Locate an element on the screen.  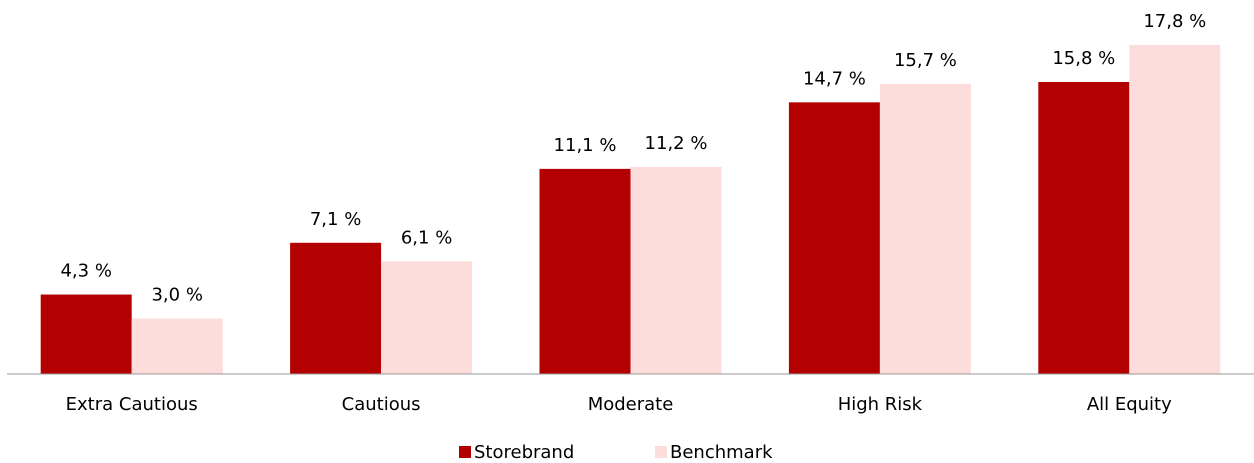
value-label: 4,3 % is located at coordinates (85, 271).